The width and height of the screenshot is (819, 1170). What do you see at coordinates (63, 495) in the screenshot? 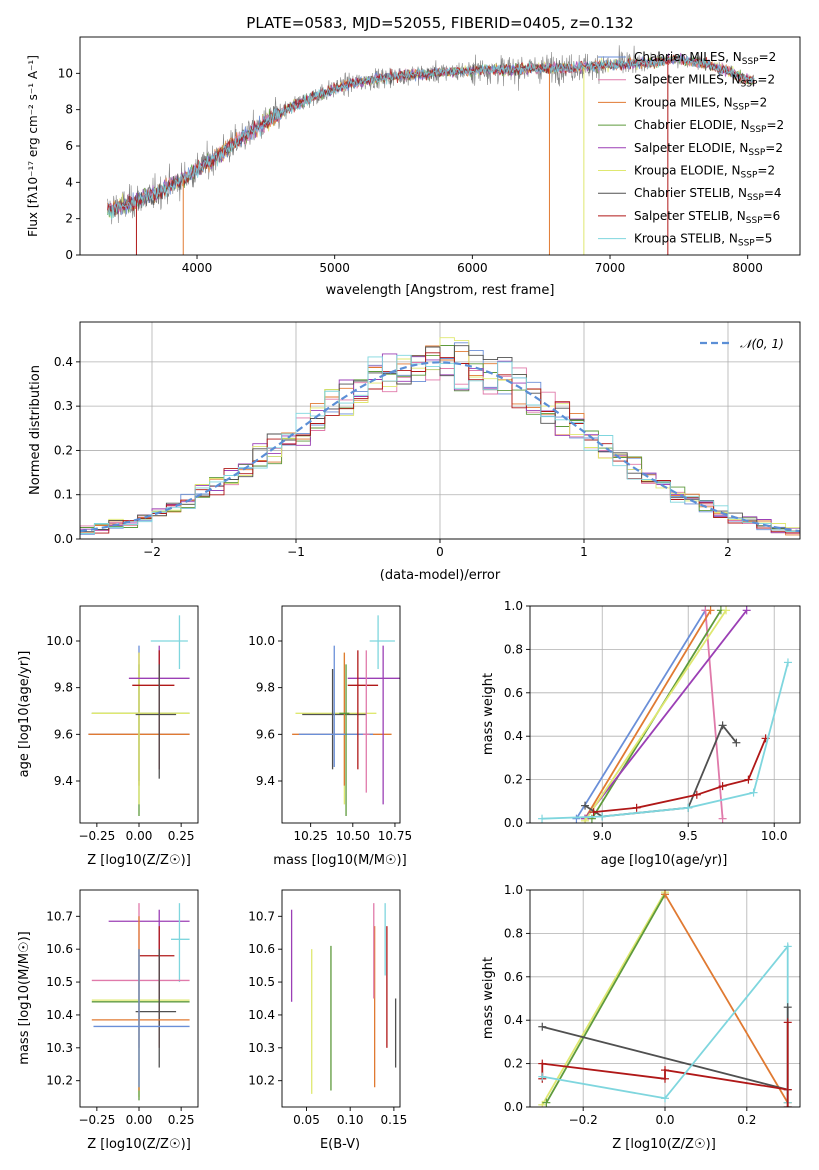
I see `y-tick-label: 0.1` at bounding box center [63, 495].